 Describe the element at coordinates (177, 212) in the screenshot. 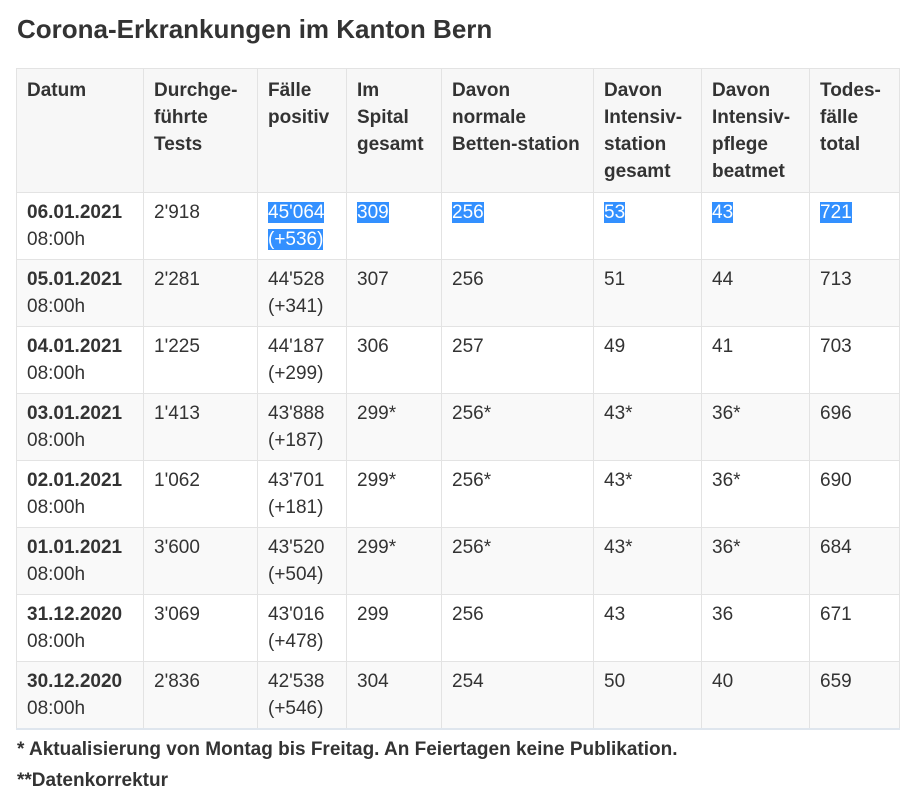

I see `tests: 2'918` at that location.